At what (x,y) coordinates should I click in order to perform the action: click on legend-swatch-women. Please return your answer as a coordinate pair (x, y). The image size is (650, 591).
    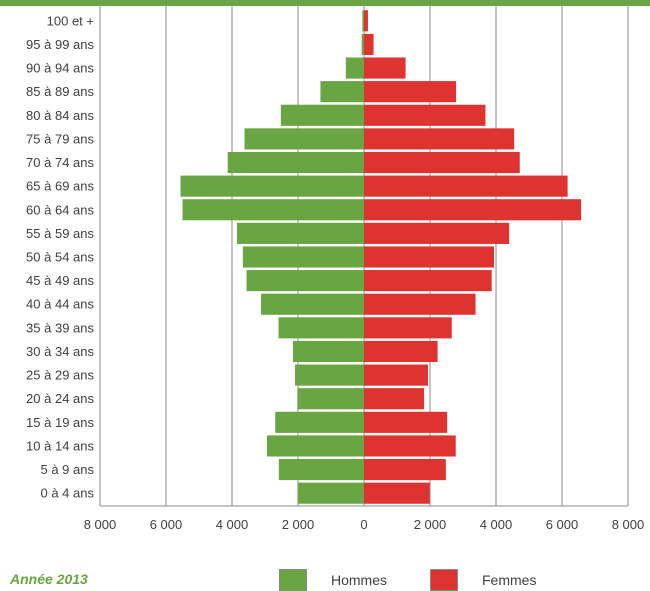
    Looking at the image, I should click on (444, 580).